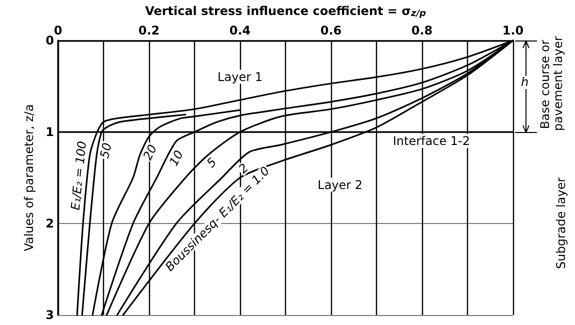 Image resolution: width=575 pixels, height=325 pixels. I want to click on x-tick-label: 1.0, so click(513, 31).